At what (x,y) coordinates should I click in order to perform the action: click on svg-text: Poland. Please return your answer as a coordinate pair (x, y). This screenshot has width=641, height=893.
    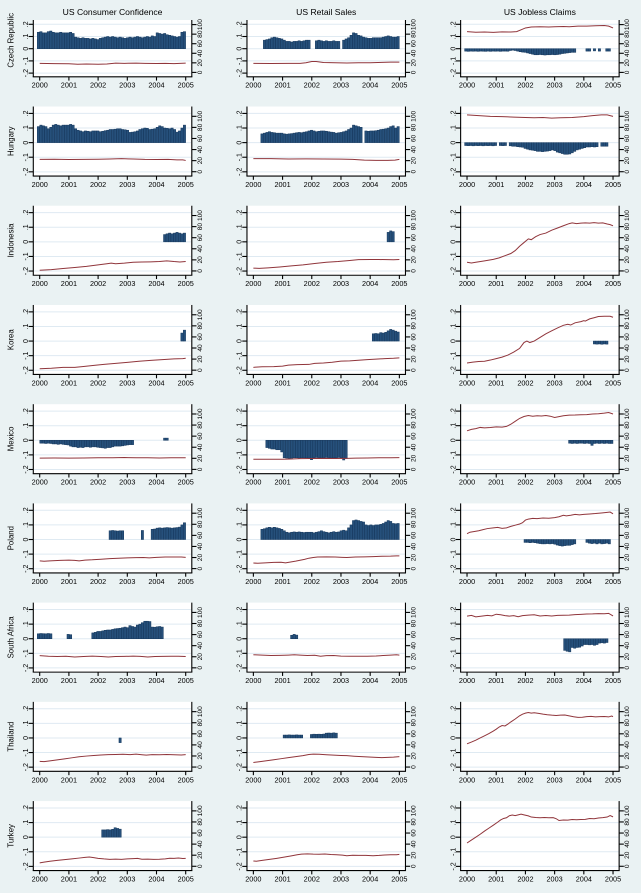
    Looking at the image, I should click on (10, 538).